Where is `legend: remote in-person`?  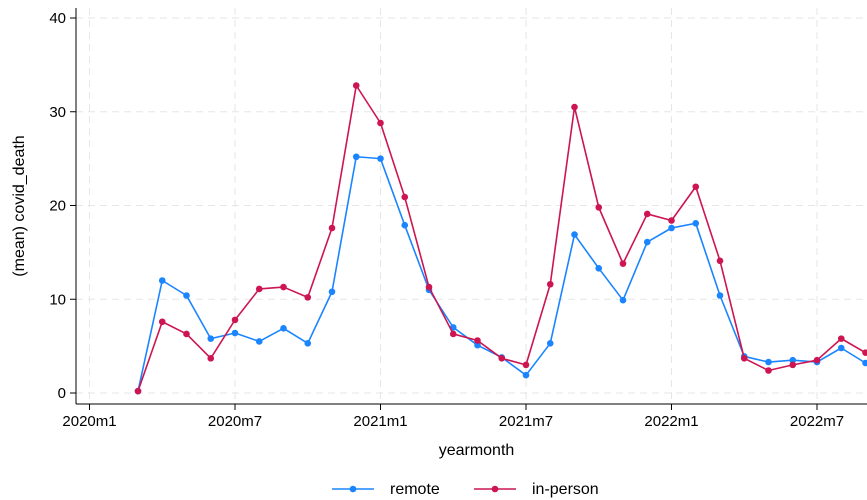
legend: remote in-person is located at coordinates (465, 489).